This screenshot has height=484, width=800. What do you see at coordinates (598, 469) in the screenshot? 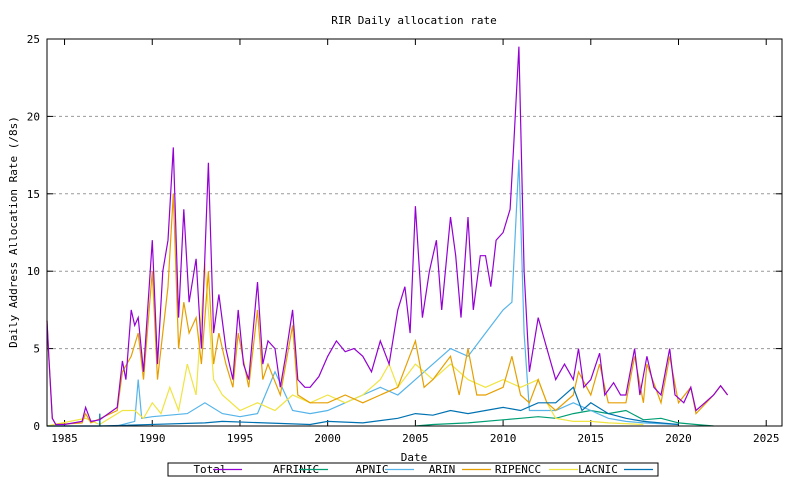
I see `legend-label-lacnic: LACNIC` at bounding box center [598, 469].